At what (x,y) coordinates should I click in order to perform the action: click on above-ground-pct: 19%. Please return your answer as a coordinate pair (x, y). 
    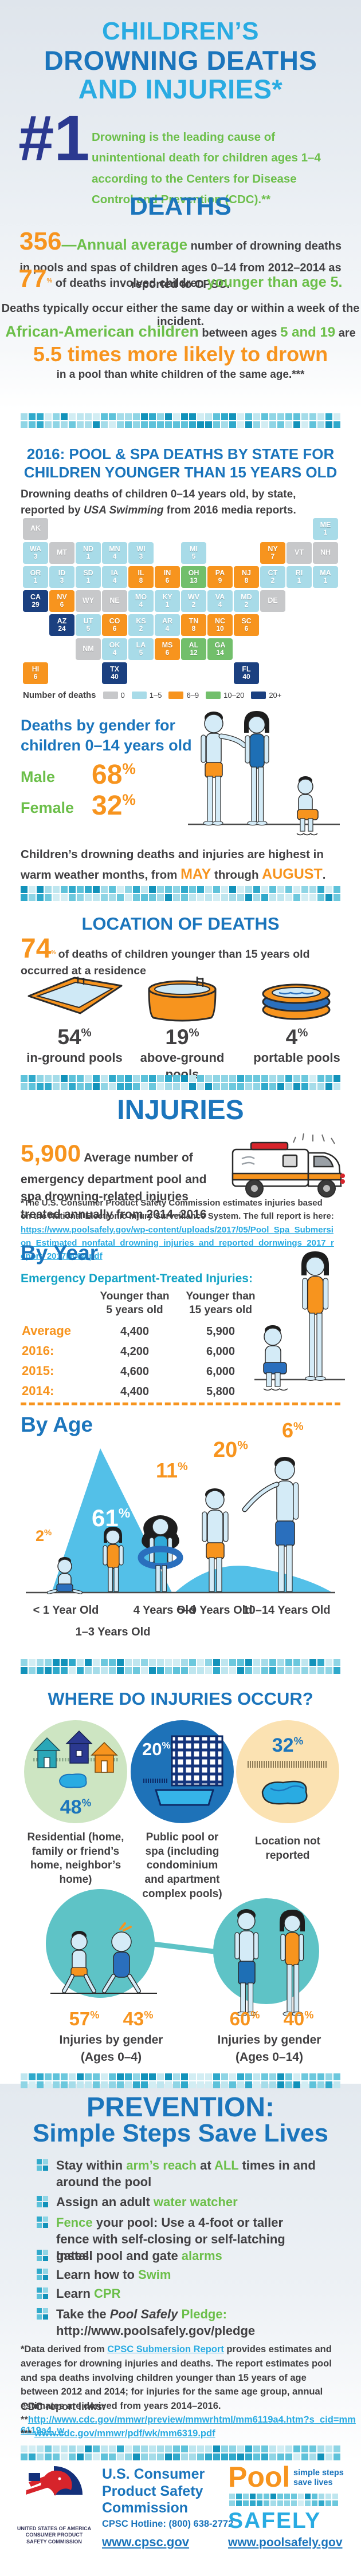
    Looking at the image, I should click on (182, 1037).